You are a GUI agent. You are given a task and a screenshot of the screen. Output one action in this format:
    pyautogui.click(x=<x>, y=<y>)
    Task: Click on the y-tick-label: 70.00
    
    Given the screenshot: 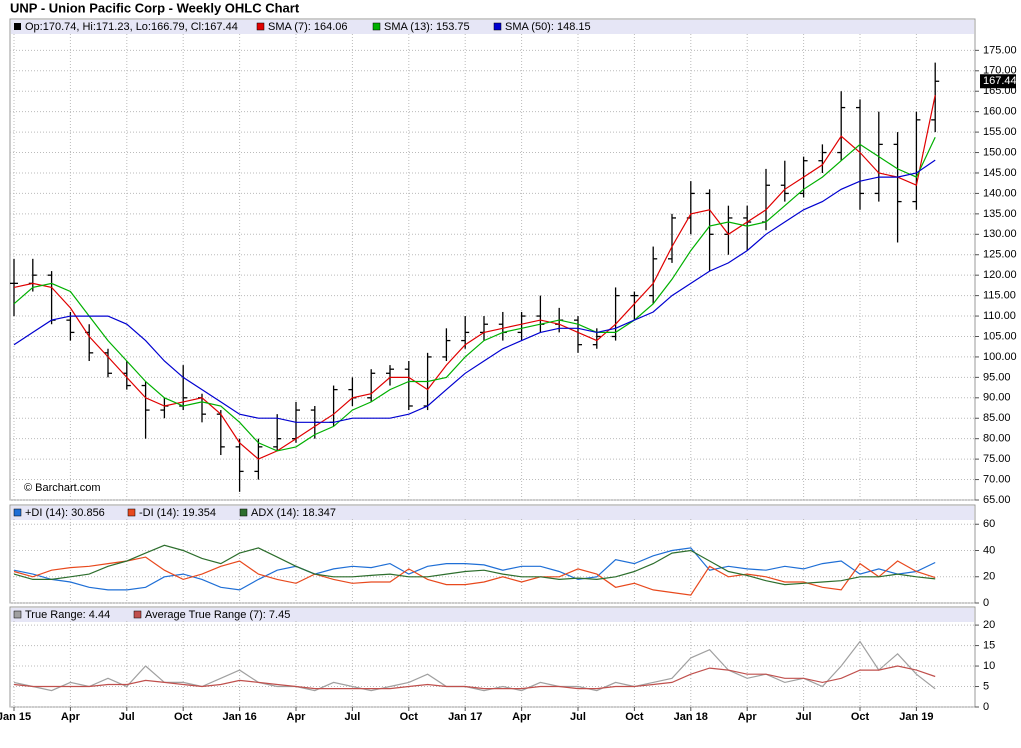 What is the action you would take?
    pyautogui.click(x=997, y=479)
    